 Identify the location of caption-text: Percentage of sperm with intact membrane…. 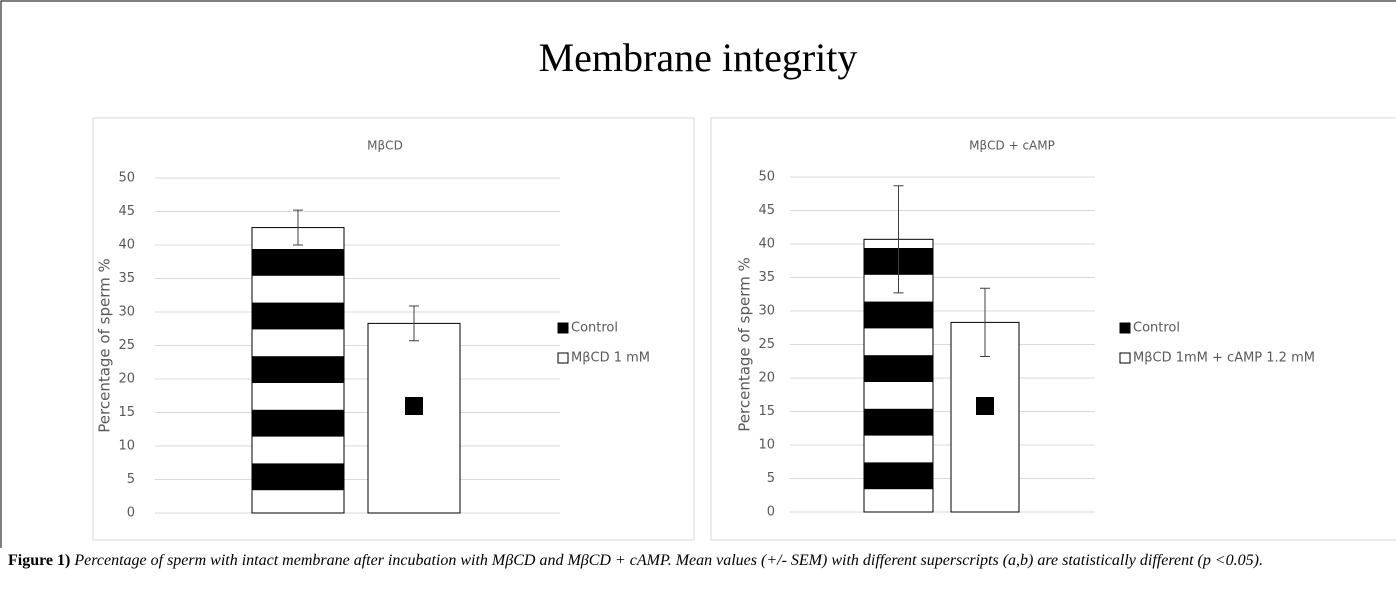
(668, 560).